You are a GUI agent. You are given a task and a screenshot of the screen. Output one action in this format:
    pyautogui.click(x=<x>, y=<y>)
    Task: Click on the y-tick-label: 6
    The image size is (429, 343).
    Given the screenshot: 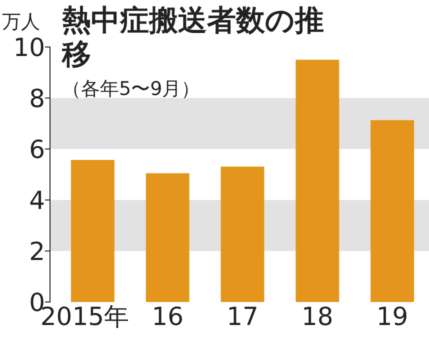 What is the action you would take?
    pyautogui.click(x=37, y=149)
    